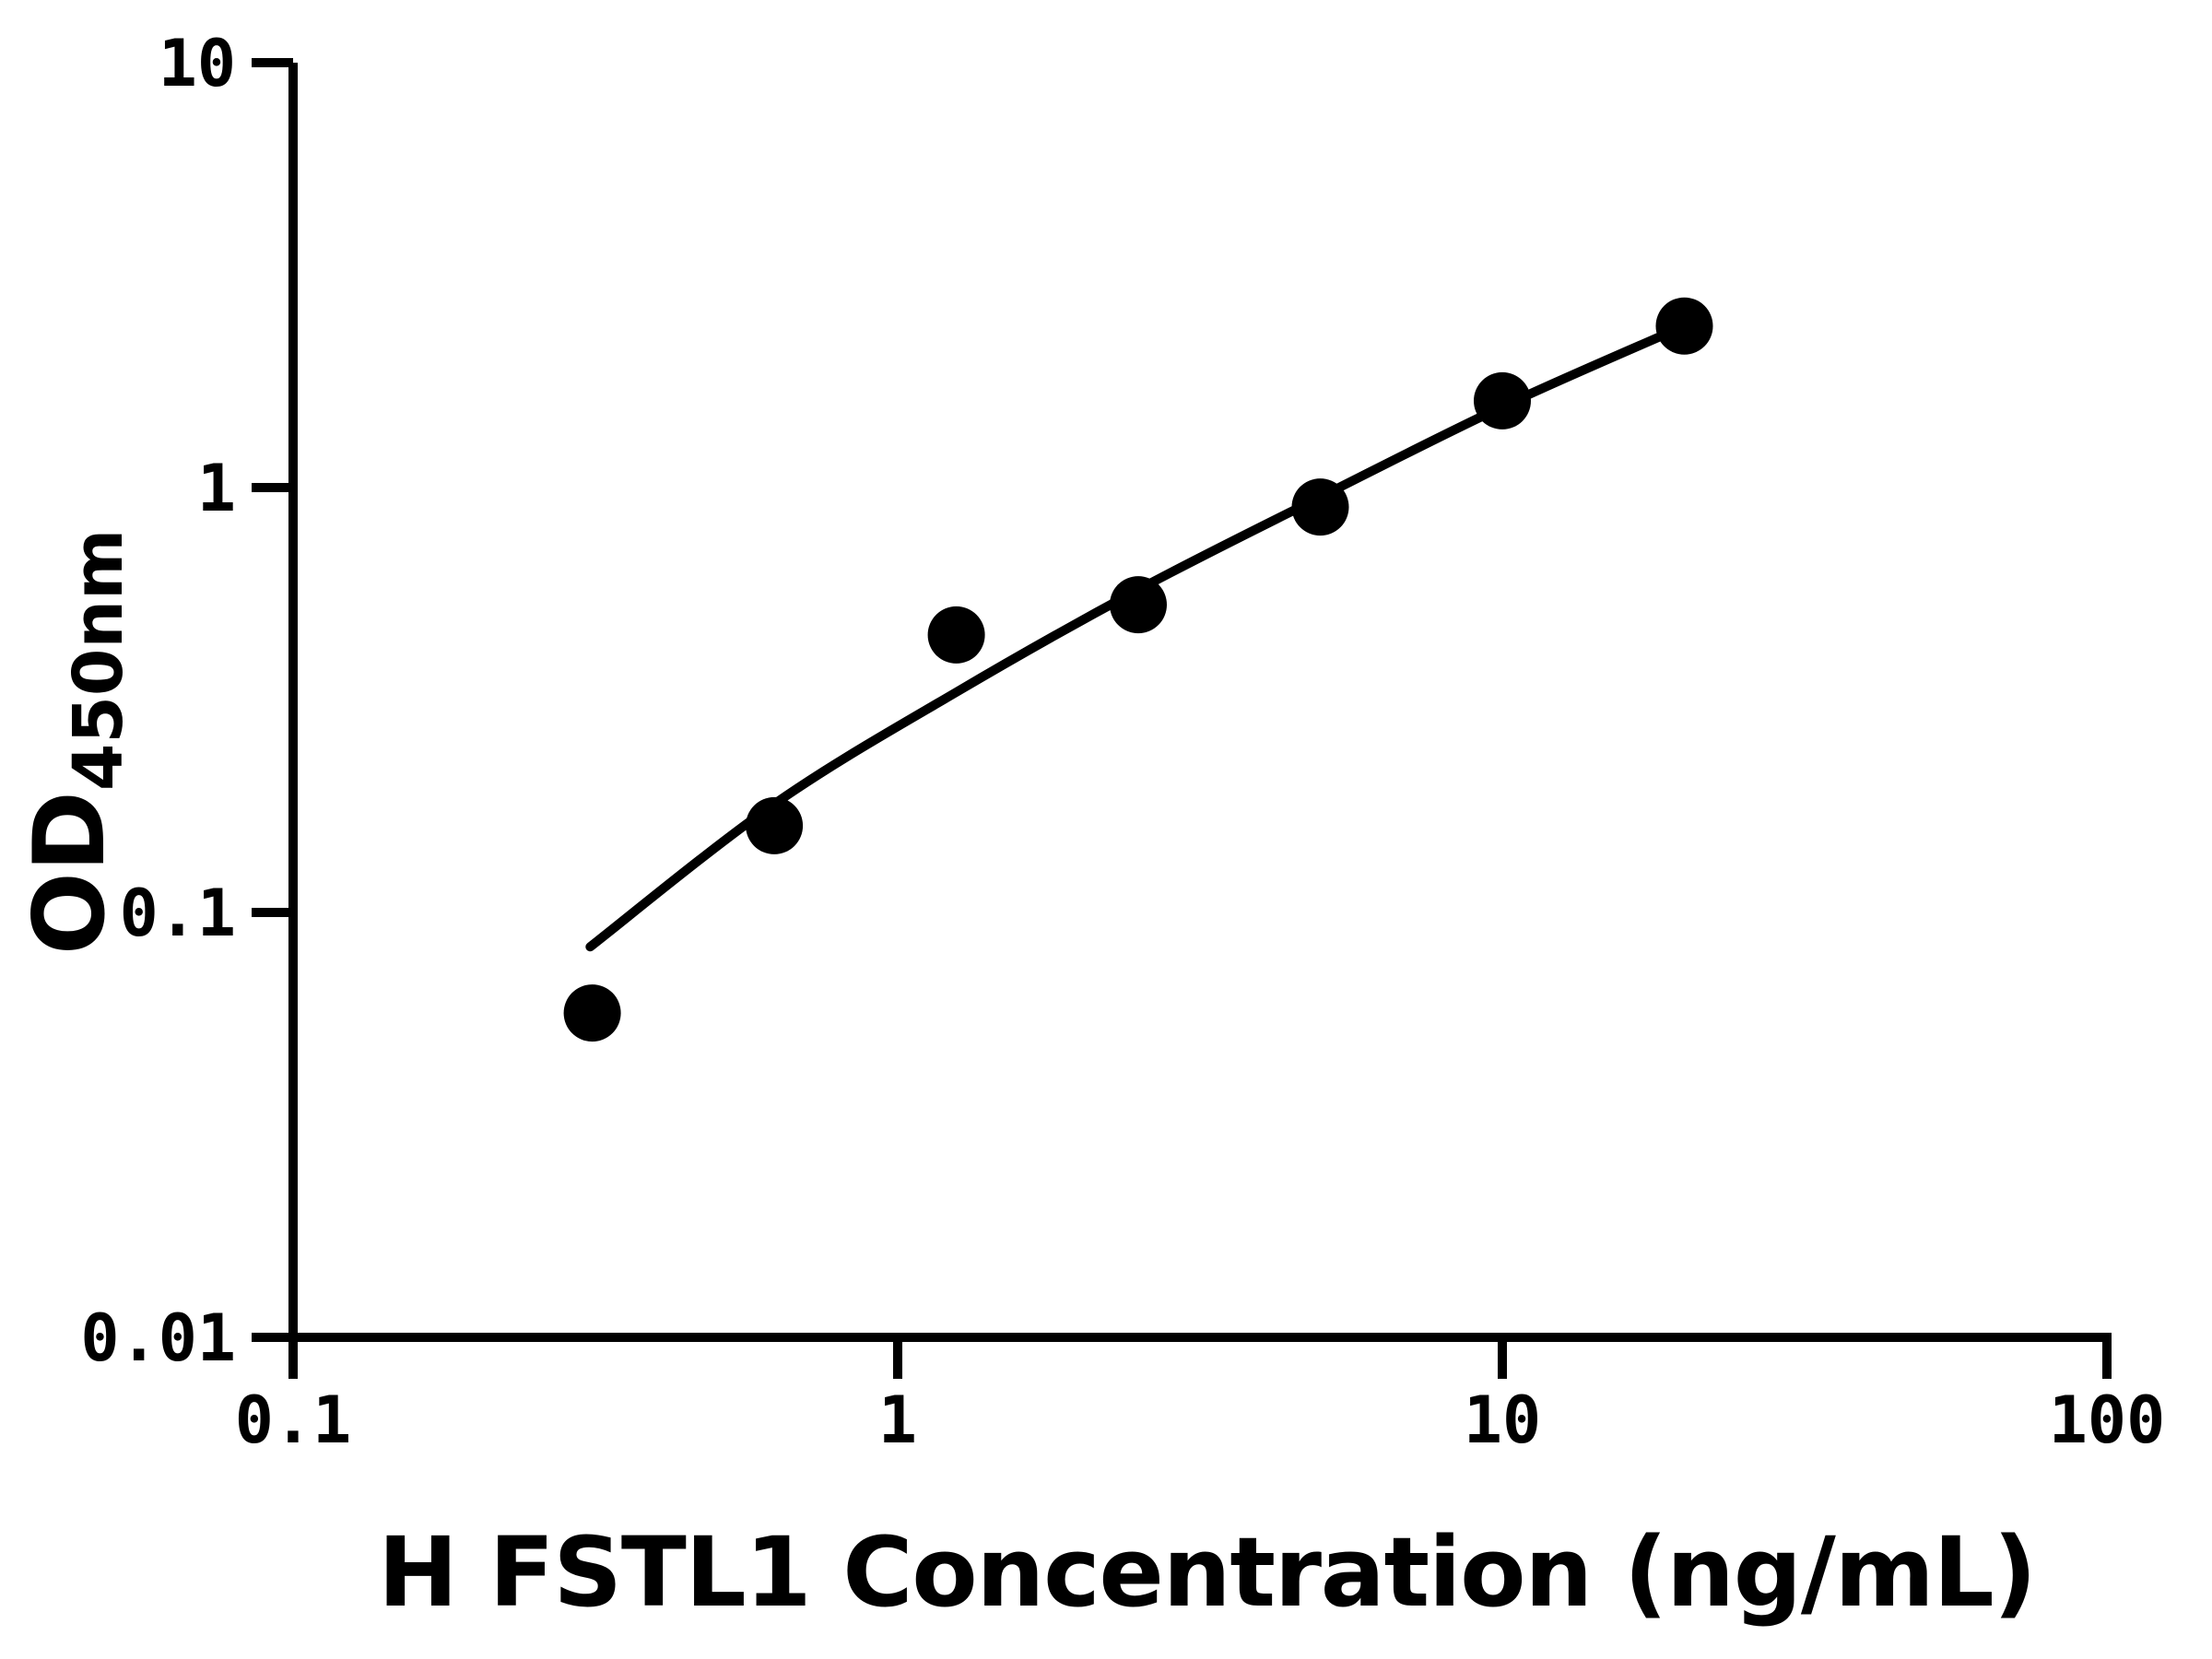 This screenshot has width=2212, height=1659. I want to click on x-tick-label: 100, so click(2107, 1420).